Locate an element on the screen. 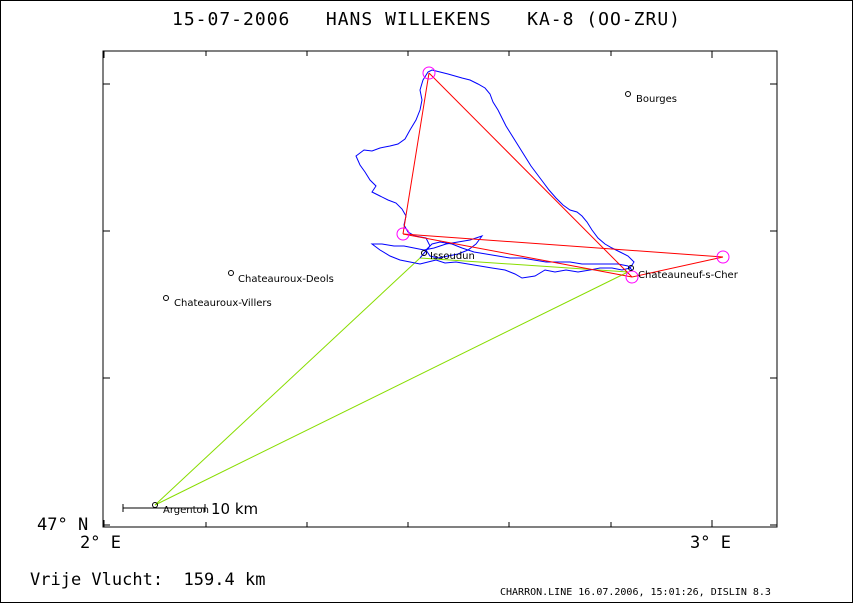 The image size is (853, 603). city-label: Argenton is located at coordinates (186, 510).